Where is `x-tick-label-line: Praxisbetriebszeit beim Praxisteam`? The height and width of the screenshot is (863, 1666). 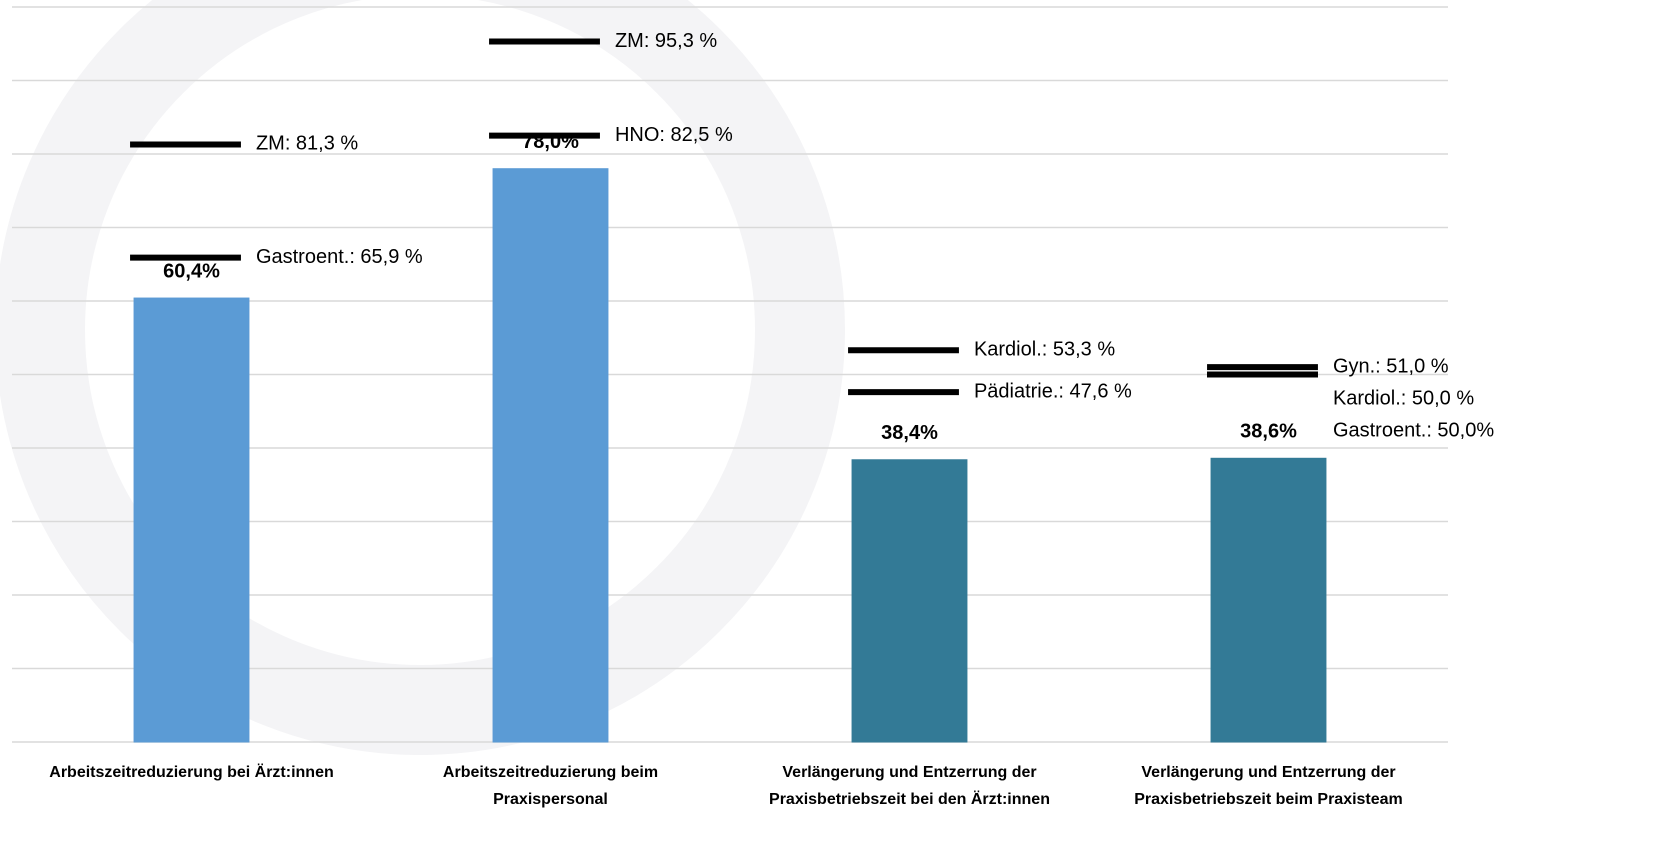
x-tick-label-line: Praxisbetriebszeit beim Praxisteam is located at coordinates (1268, 799).